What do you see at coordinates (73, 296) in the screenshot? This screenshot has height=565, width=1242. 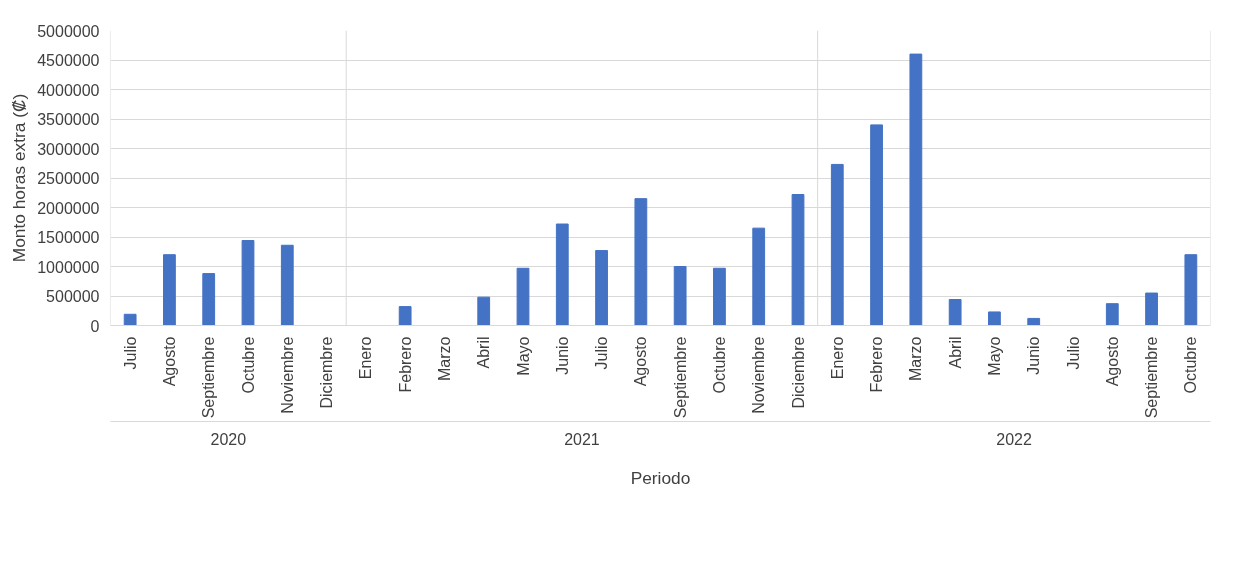 I see `y-tick-label: 500000` at bounding box center [73, 296].